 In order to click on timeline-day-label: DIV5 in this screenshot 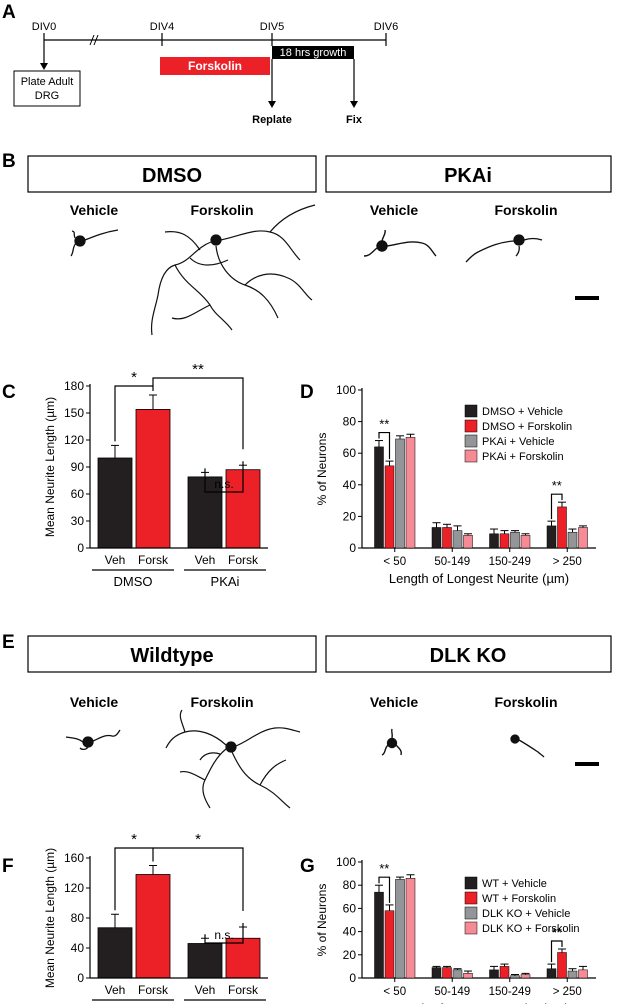, I will do `click(272, 27)`.